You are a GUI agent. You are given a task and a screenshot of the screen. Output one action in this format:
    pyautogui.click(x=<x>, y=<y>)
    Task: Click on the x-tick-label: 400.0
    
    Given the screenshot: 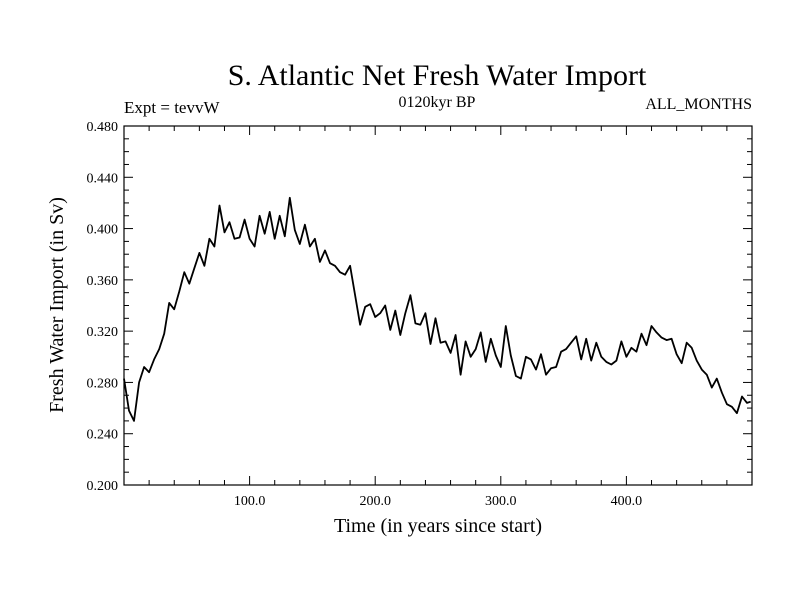 What is the action you would take?
    pyautogui.click(x=627, y=501)
    